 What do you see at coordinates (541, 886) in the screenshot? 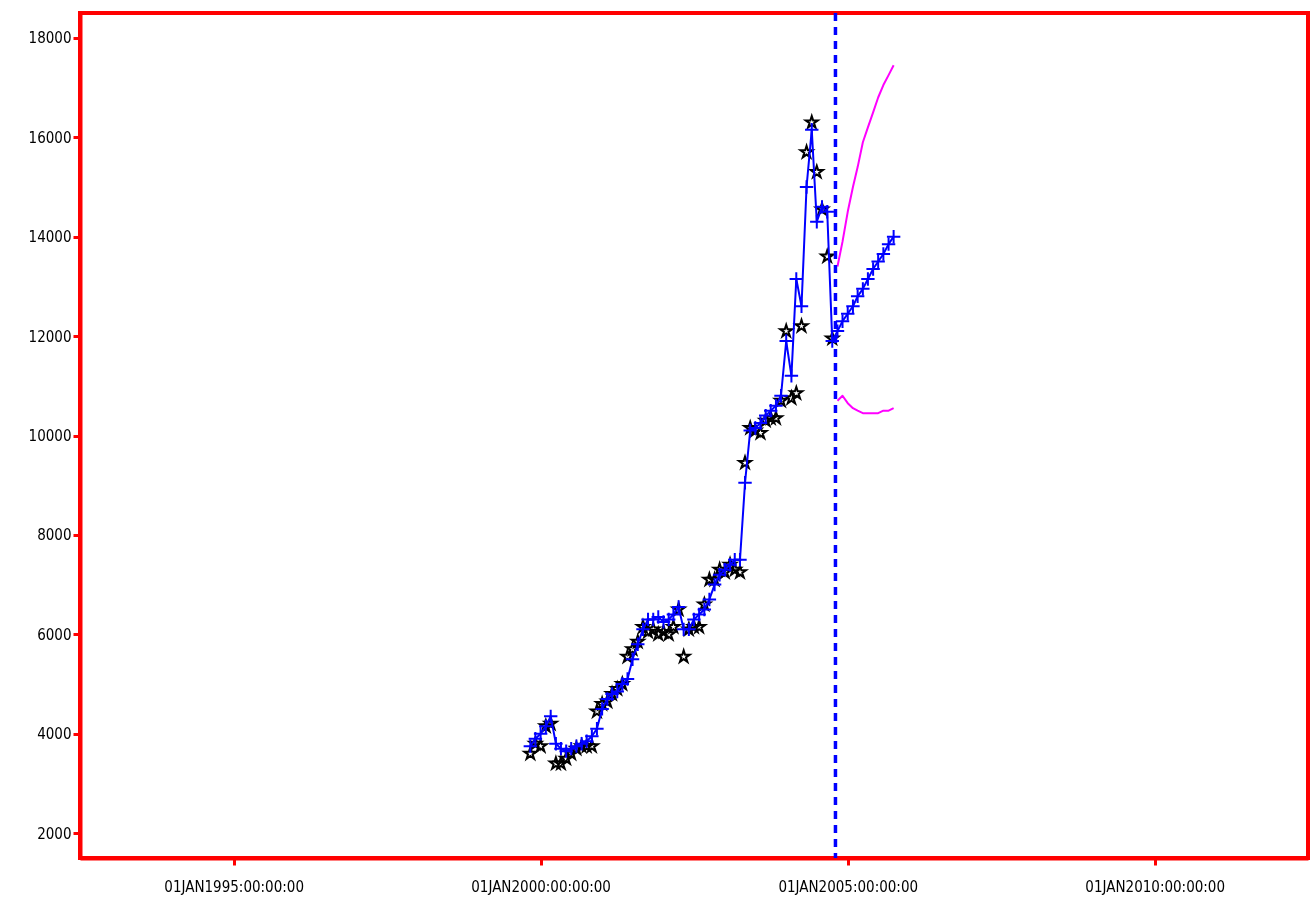
I see `x-tick-label: 01JAN2000:00:00:00` at bounding box center [541, 886].